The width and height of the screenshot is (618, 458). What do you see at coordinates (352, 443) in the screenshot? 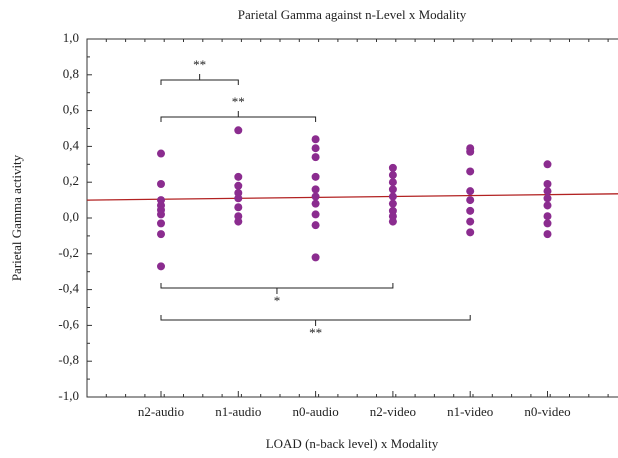
I see `x-axis-label: LOAD (n-back level) x Modality` at bounding box center [352, 443].